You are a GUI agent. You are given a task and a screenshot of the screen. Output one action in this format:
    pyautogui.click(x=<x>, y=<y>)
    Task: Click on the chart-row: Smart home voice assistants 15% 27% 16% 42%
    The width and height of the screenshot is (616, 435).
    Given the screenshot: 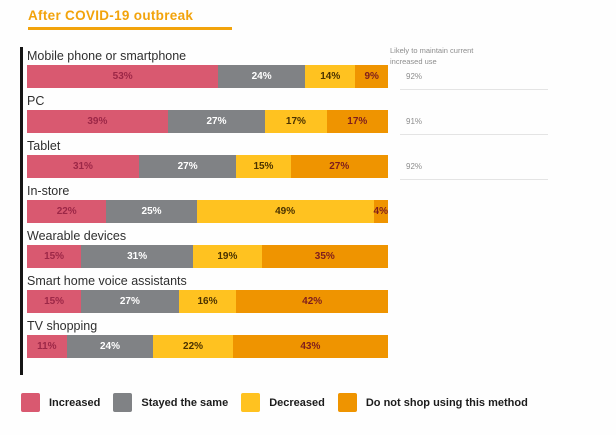 What is the action you would take?
    pyautogui.click(x=207, y=295)
    